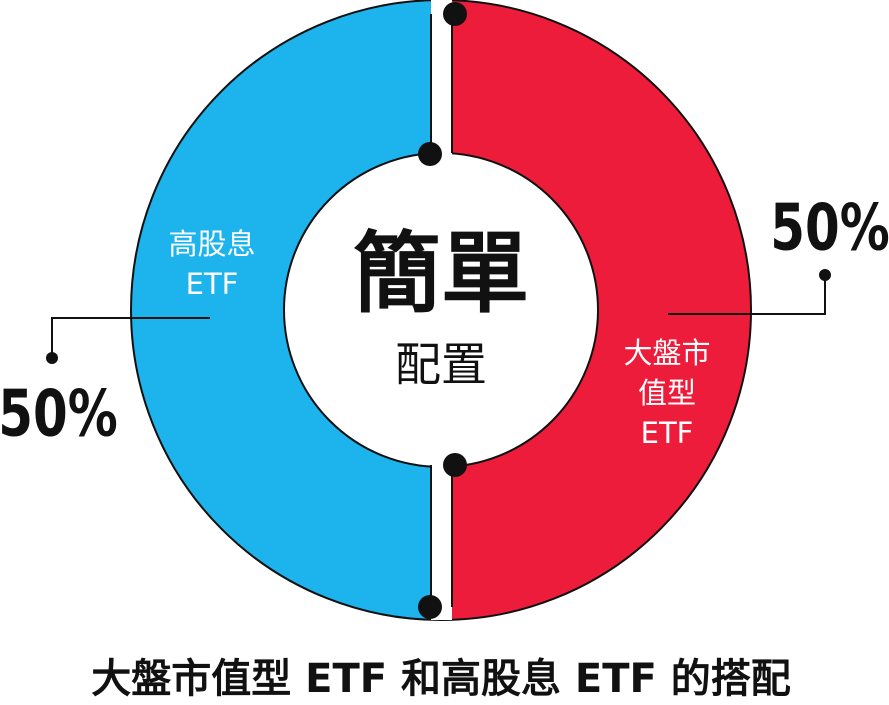  Describe the element at coordinates (667, 393) in the screenshot. I see `segment-label: 值型` at that location.